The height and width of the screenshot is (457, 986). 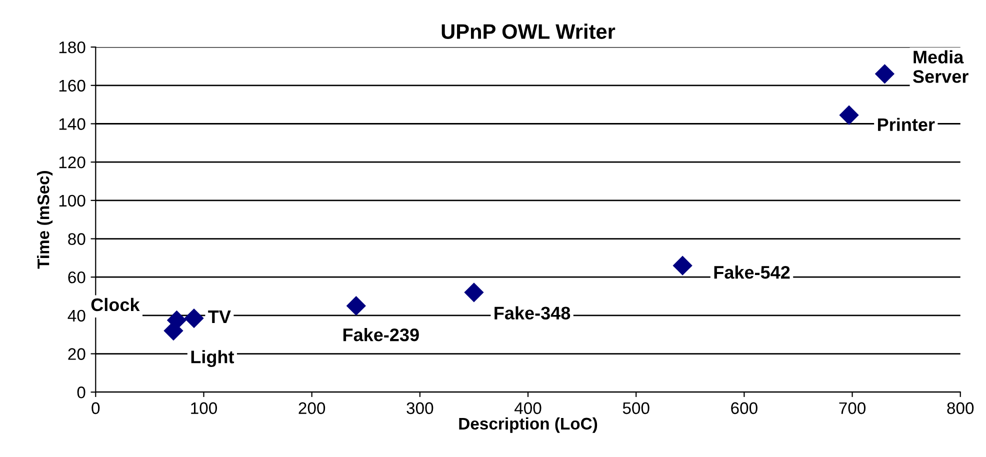 What do you see at coordinates (636, 408) in the screenshot?
I see `x-tick-label: 500` at bounding box center [636, 408].